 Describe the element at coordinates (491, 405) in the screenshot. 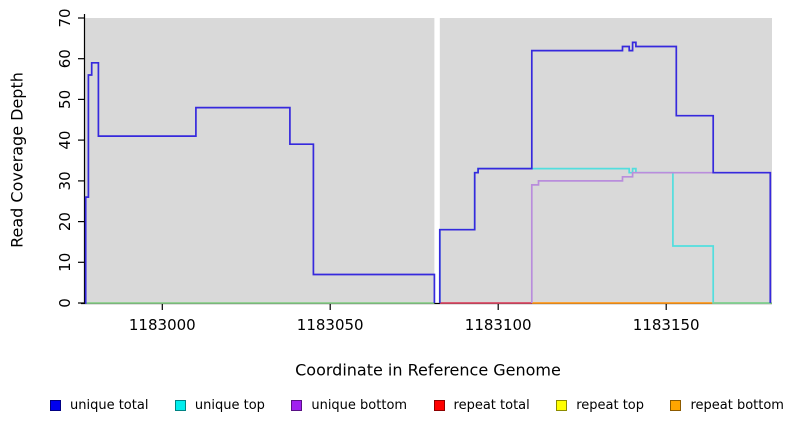

I see `legend-label-repeat-total: repeat total` at that location.